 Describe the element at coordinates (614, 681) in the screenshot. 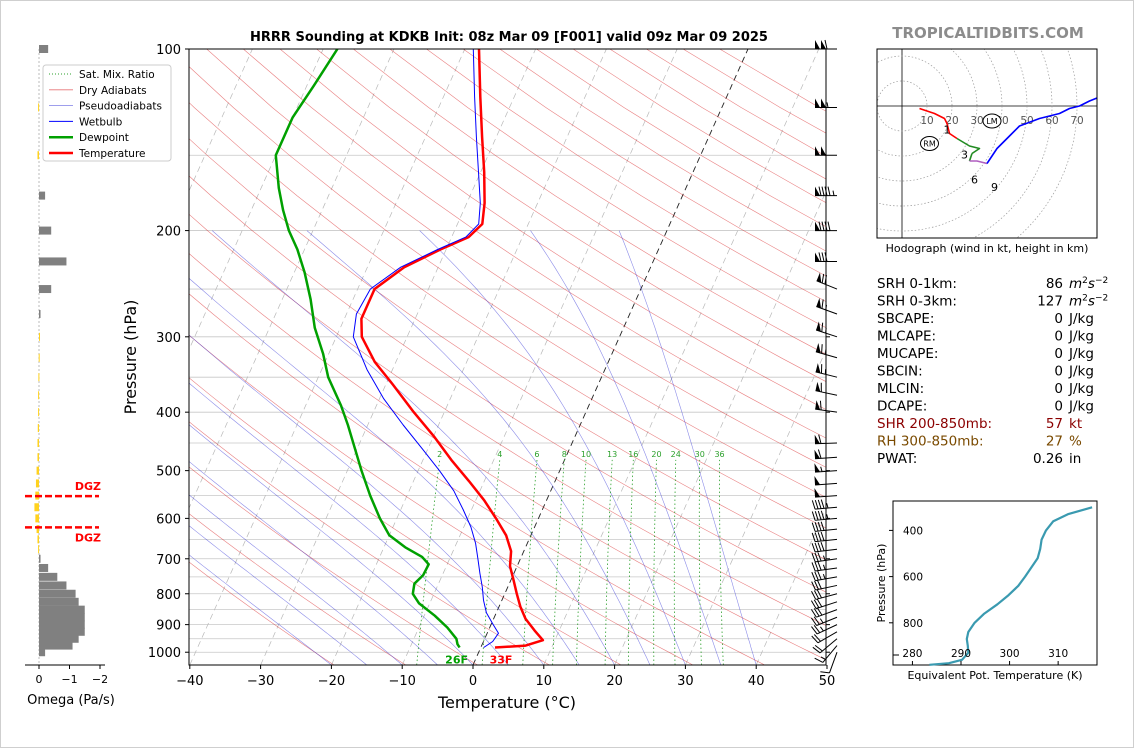

I see `x-tick-label: 20` at that location.